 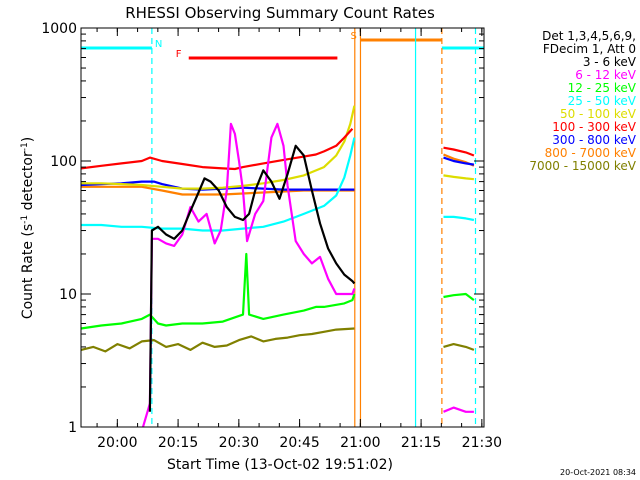 What do you see at coordinates (598, 114) in the screenshot?
I see `legend-entry-50-100-kev: 50 - 100 keV` at bounding box center [598, 114].